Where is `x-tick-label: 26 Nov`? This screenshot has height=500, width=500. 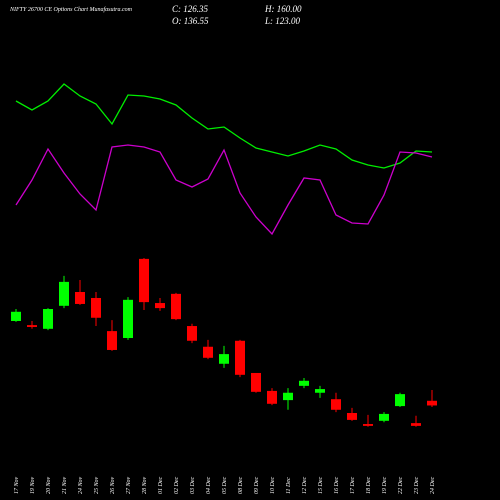
x-tick-label: 26 Nov is located at coordinates (113, 485).